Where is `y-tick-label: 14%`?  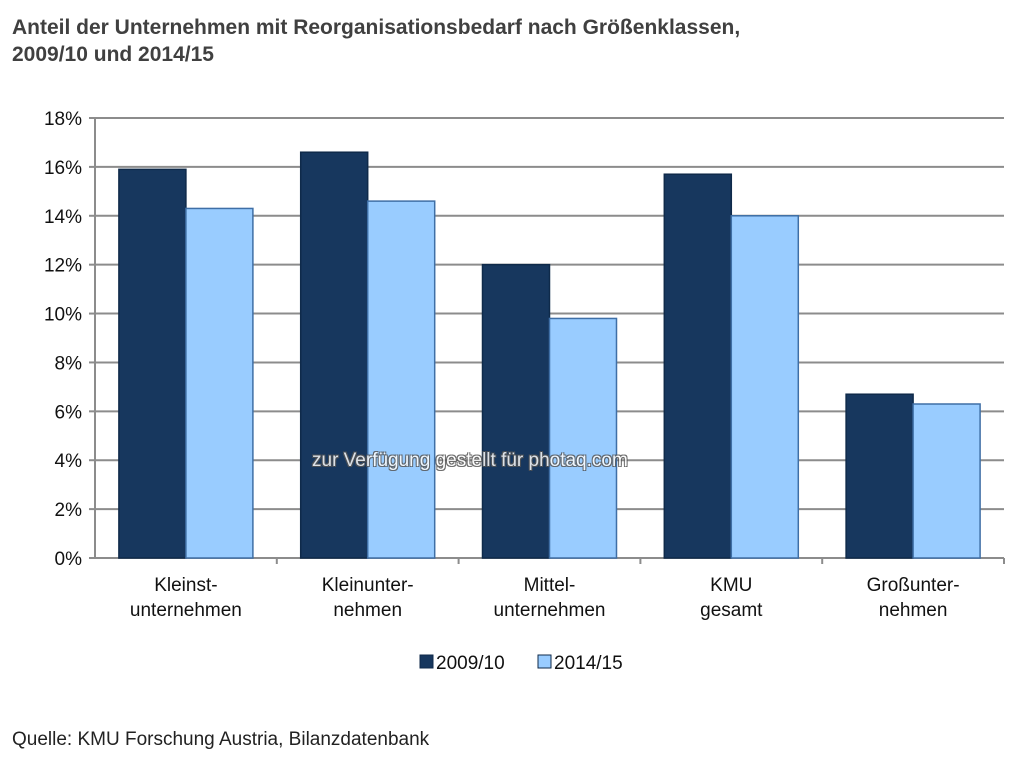
y-tick-label: 14% is located at coordinates (63, 217).